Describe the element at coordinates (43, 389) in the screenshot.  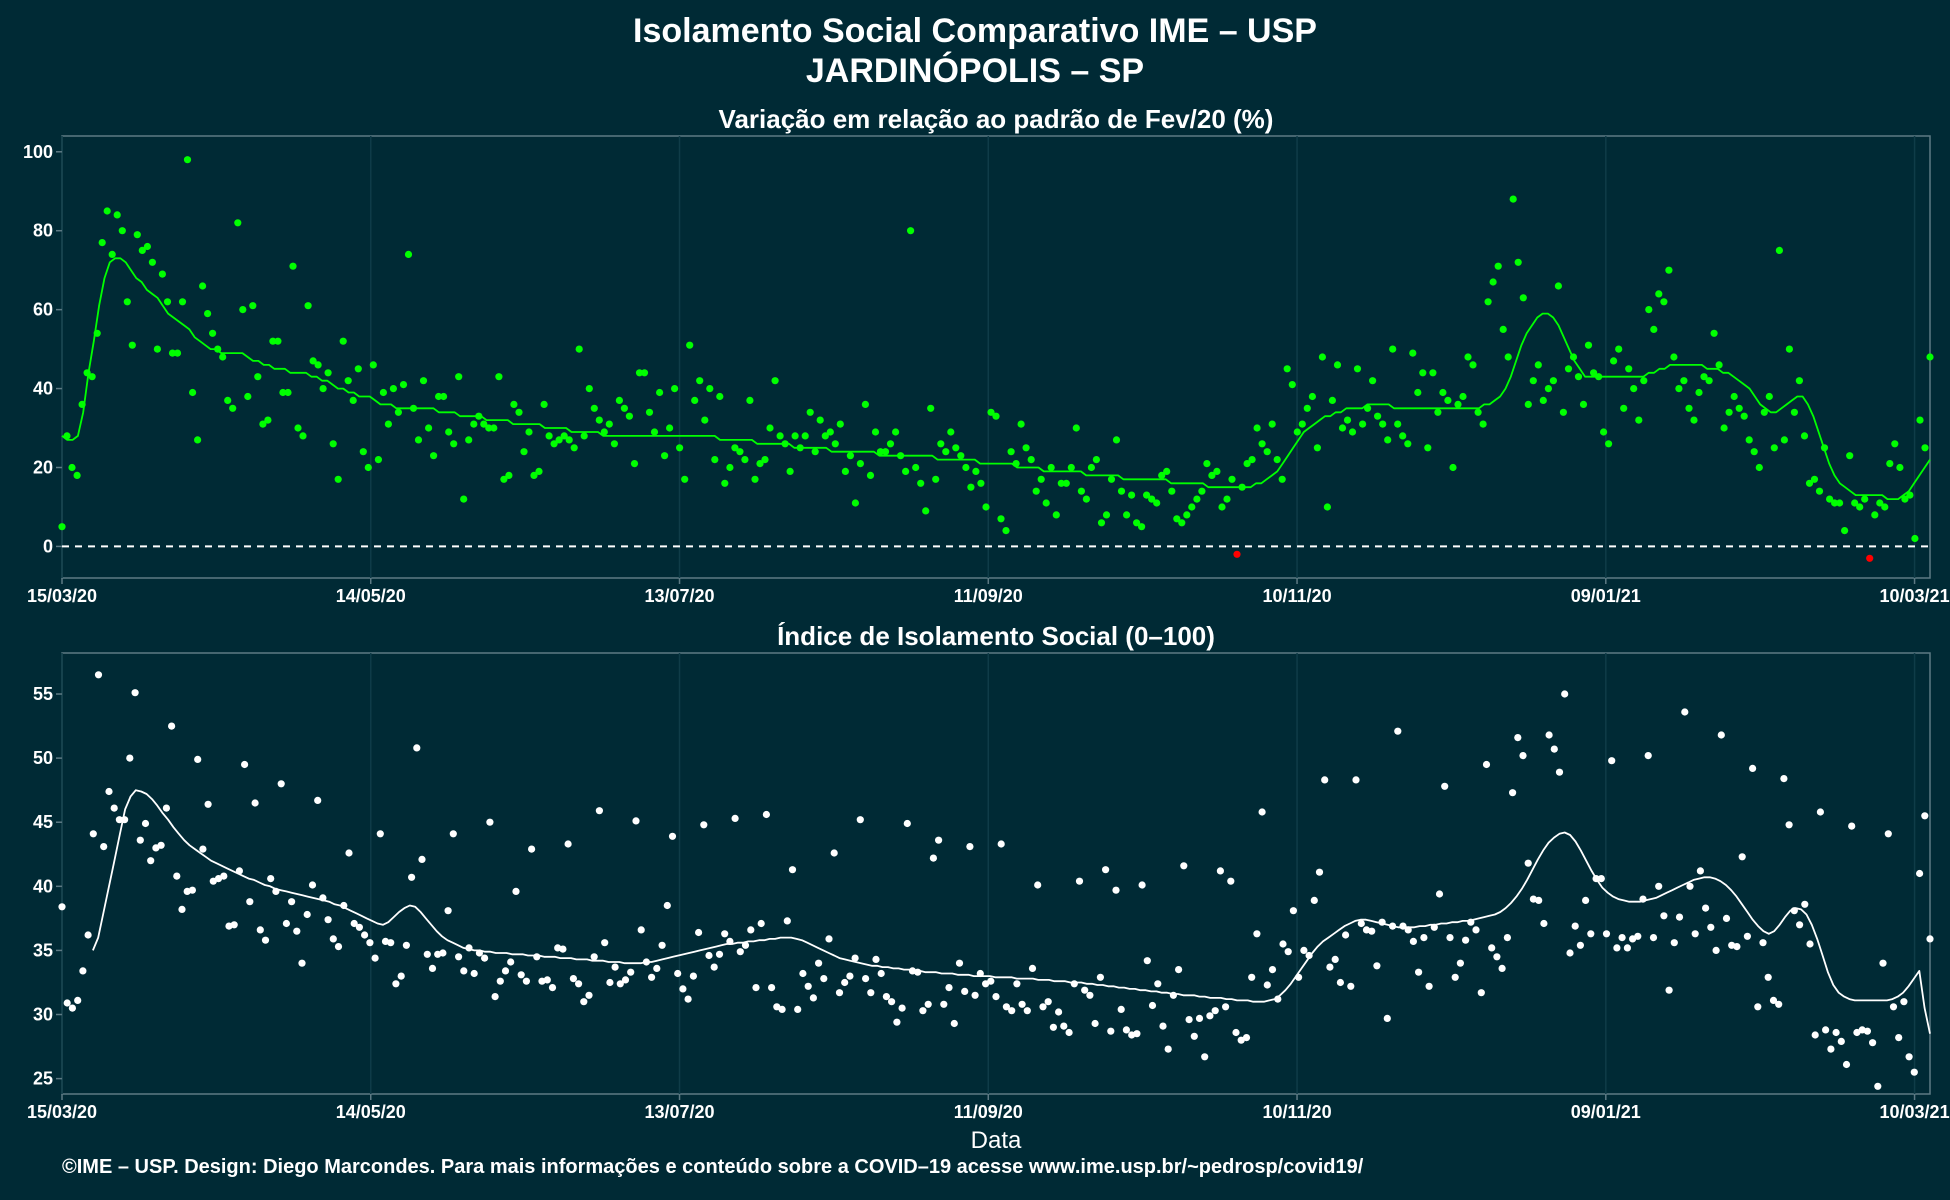
I see `y-tick-label: 40` at that location.